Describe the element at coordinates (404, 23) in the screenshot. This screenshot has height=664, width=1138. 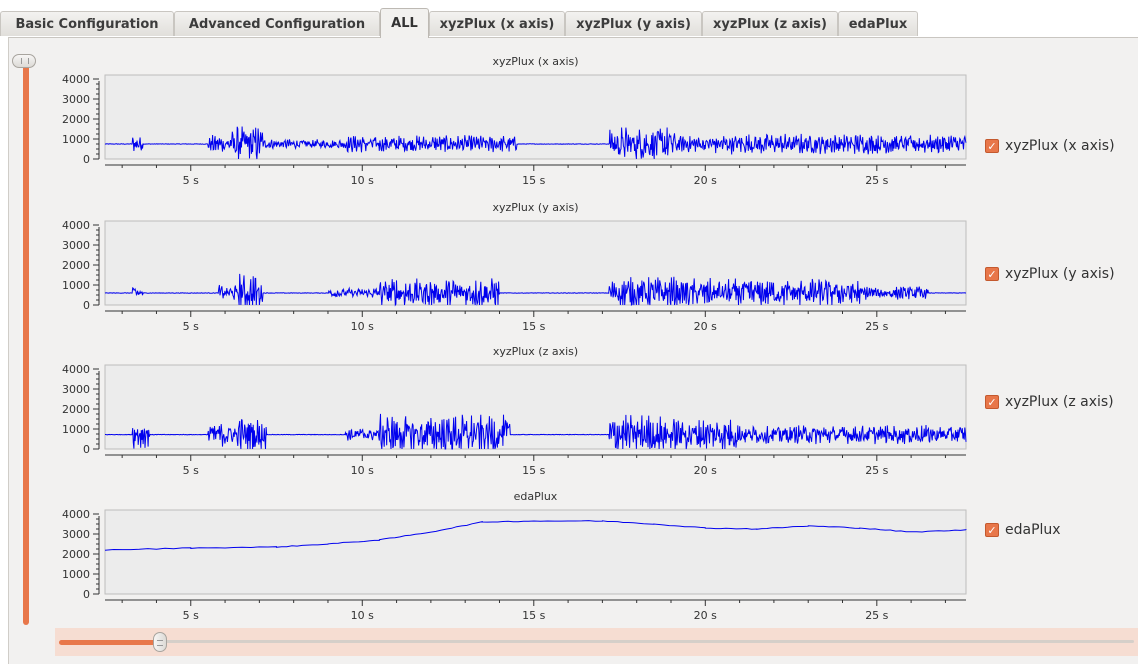
I see `tab-all: ALL` at that location.